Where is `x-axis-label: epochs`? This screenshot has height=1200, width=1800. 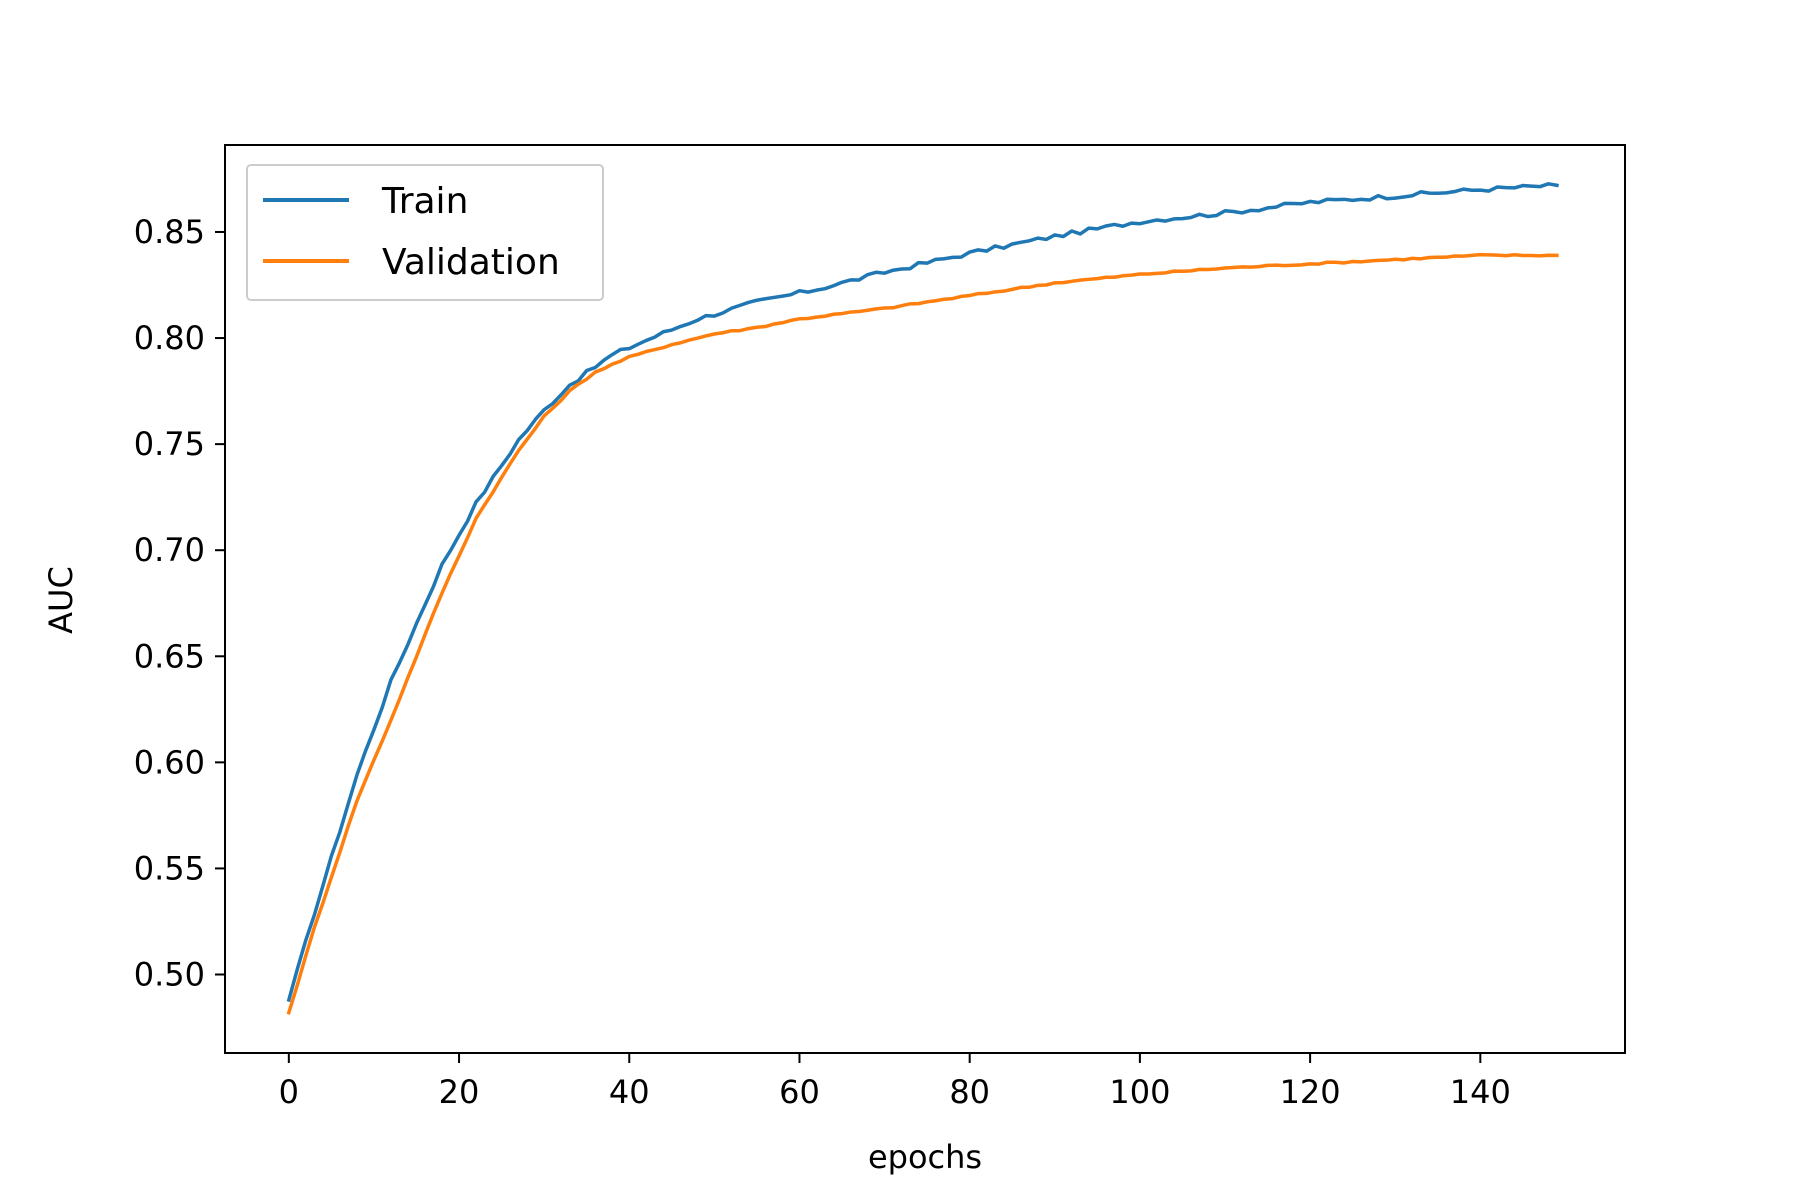 x-axis-label: epochs is located at coordinates (925, 1157).